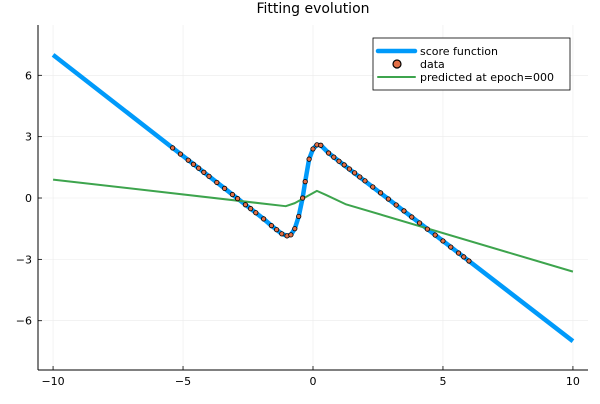 The width and height of the screenshot is (600, 404). What do you see at coordinates (28, 137) in the screenshot?
I see `y-tick-label: 3` at bounding box center [28, 137].